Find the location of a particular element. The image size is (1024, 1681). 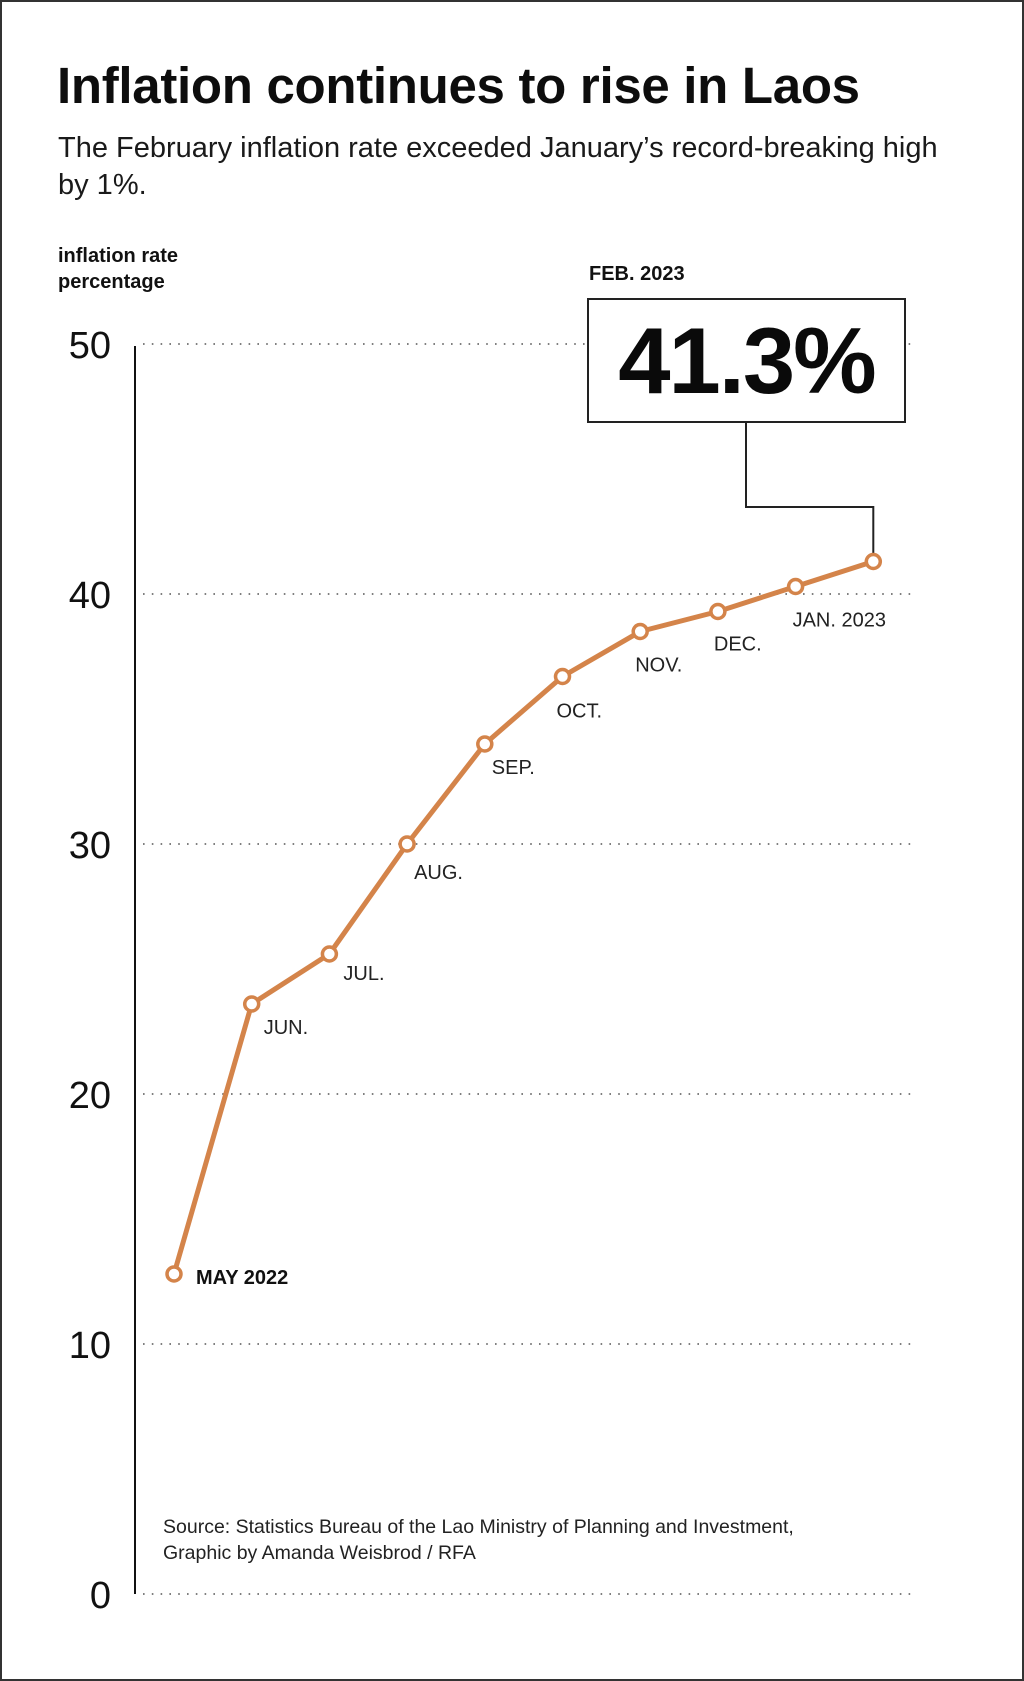

y-tick-label-20: 20 is located at coordinates (90, 1096).